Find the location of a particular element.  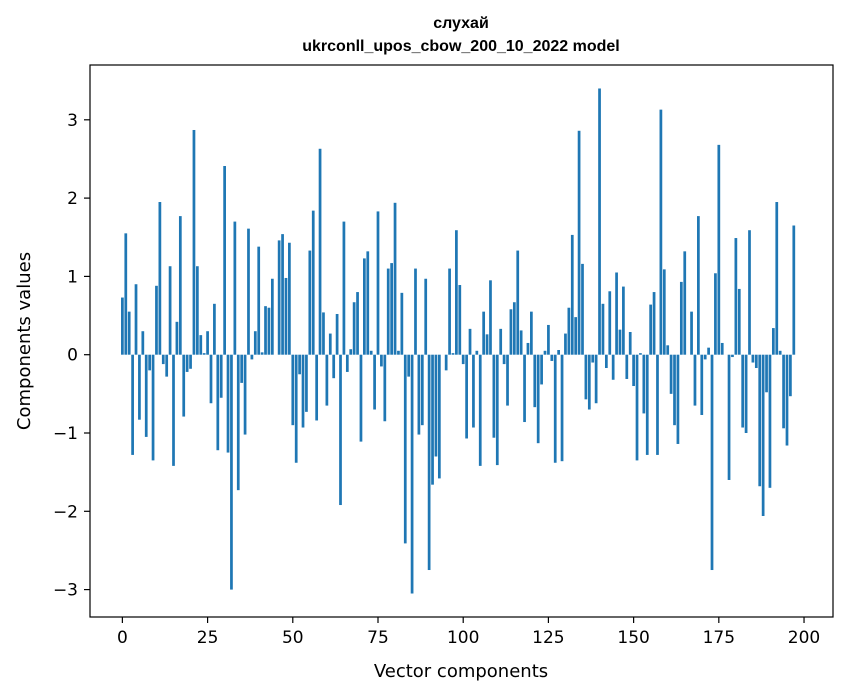

y-tick-label: −3 is located at coordinates (65, 591).